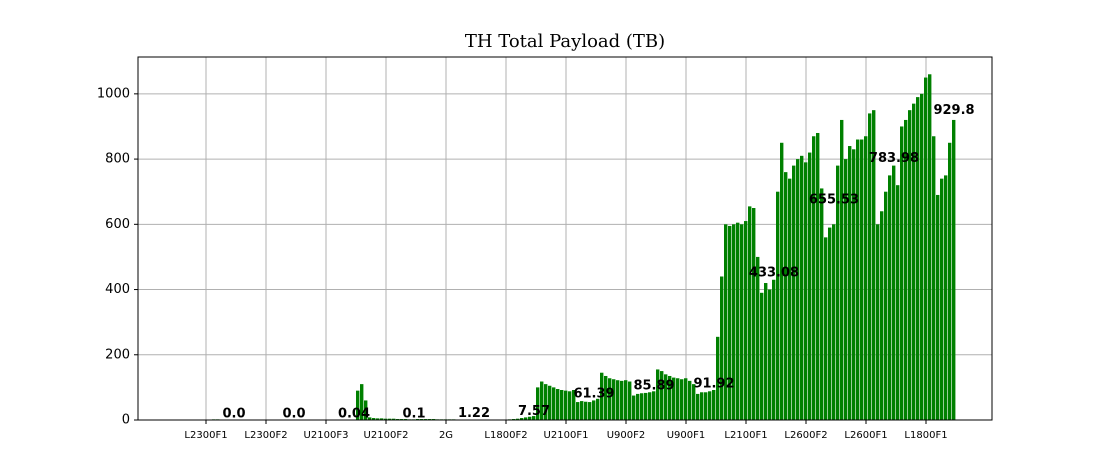  What do you see at coordinates (534, 411) in the screenshot?
I see `data-label: 7.57` at bounding box center [534, 411].